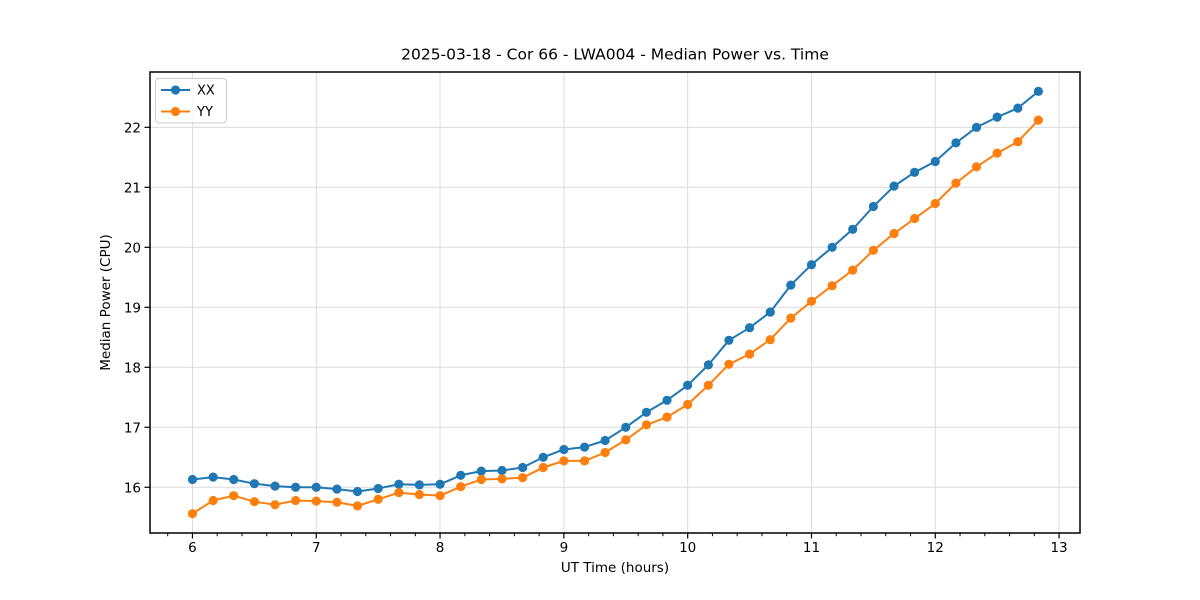 This screenshot has height=600, width=1200. I want to click on y-tick-label: 17, so click(132, 428).